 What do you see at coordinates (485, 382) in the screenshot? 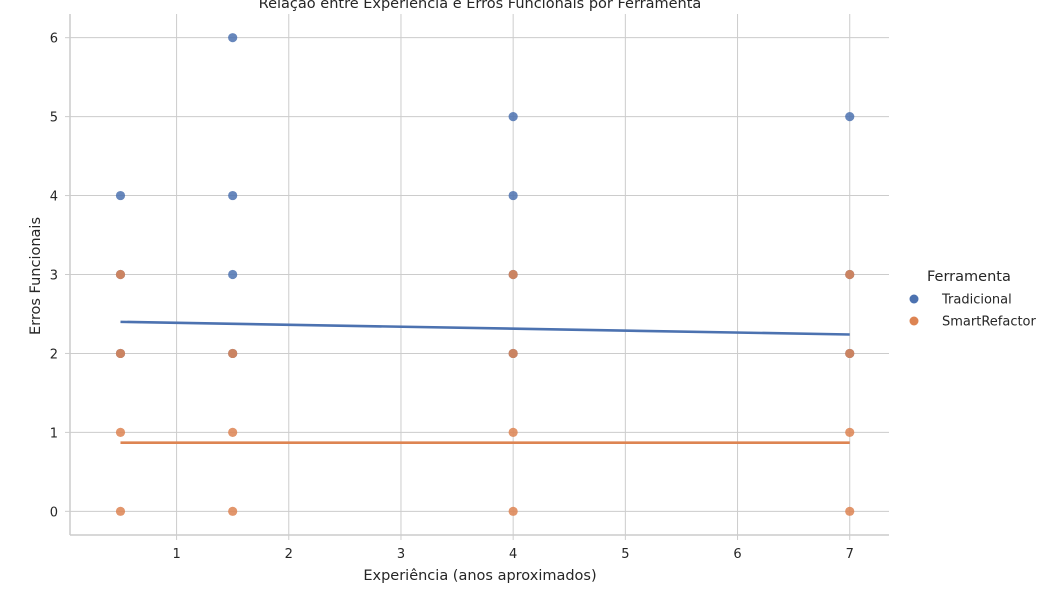
I see `trend-lines` at bounding box center [485, 382].